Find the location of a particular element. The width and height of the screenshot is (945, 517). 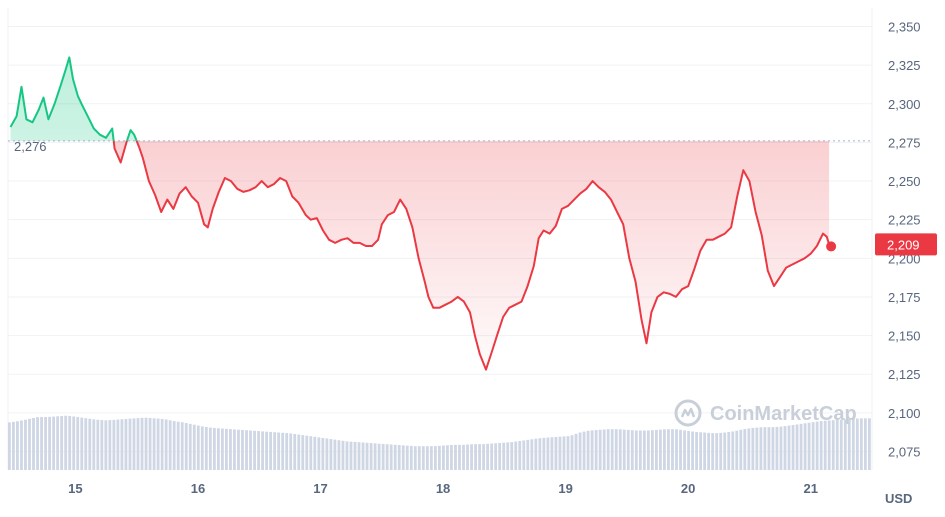

current-price-text: 2,209 is located at coordinates (903, 244).